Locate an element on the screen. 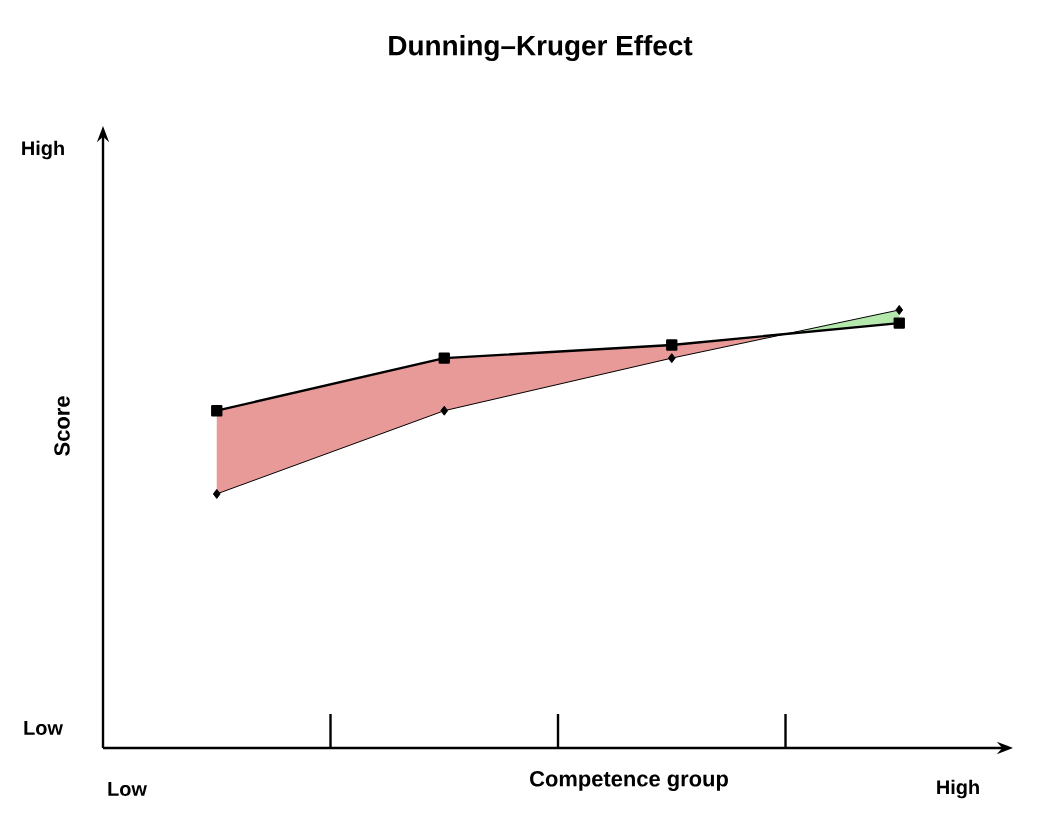  y-axis-title: Score is located at coordinates (62, 426).